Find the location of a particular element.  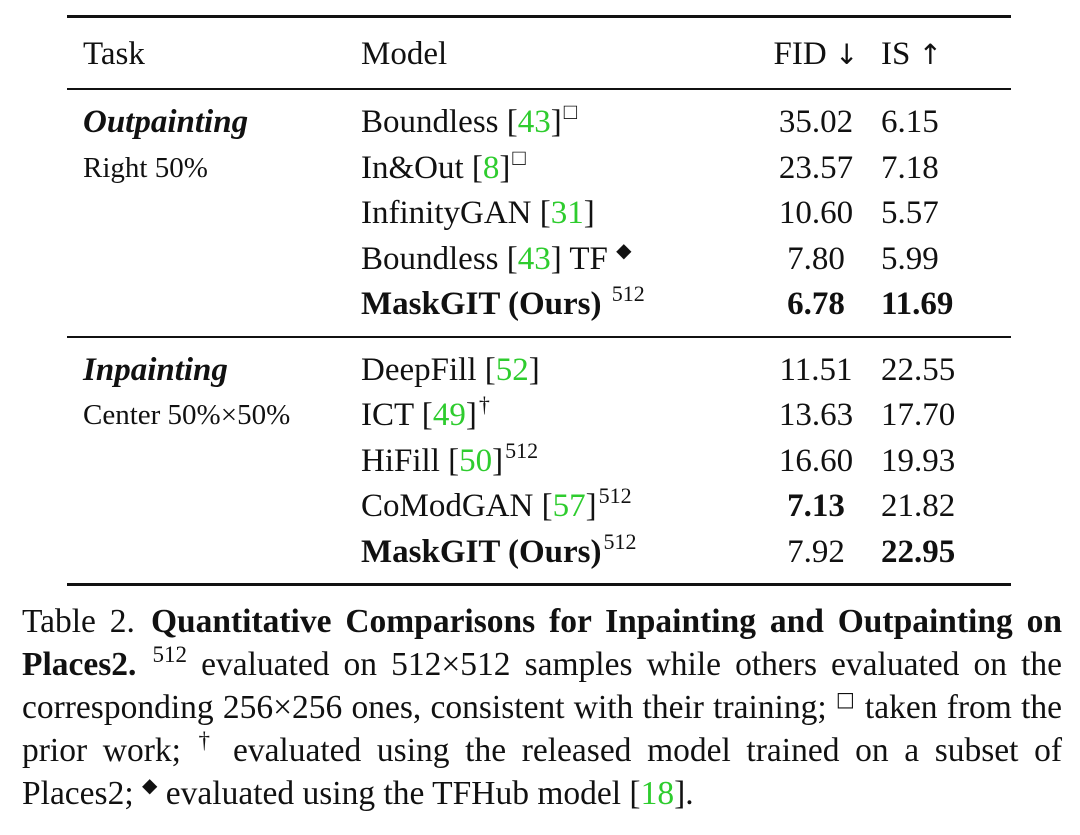

model-cell: Boundless [43]□ is located at coordinates (556, 117).